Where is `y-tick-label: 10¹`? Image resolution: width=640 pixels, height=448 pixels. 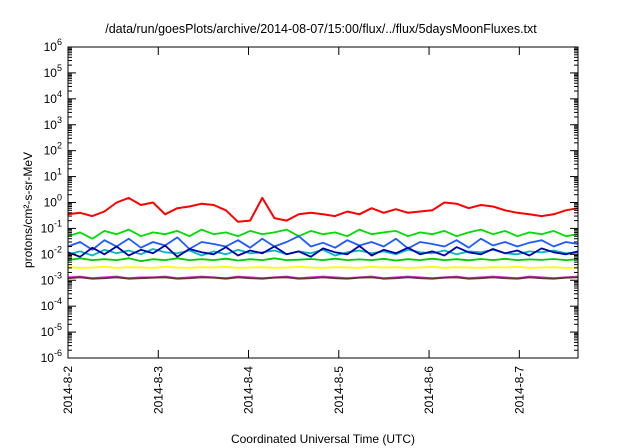 y-tick-label: 10¹ is located at coordinates (53, 175).